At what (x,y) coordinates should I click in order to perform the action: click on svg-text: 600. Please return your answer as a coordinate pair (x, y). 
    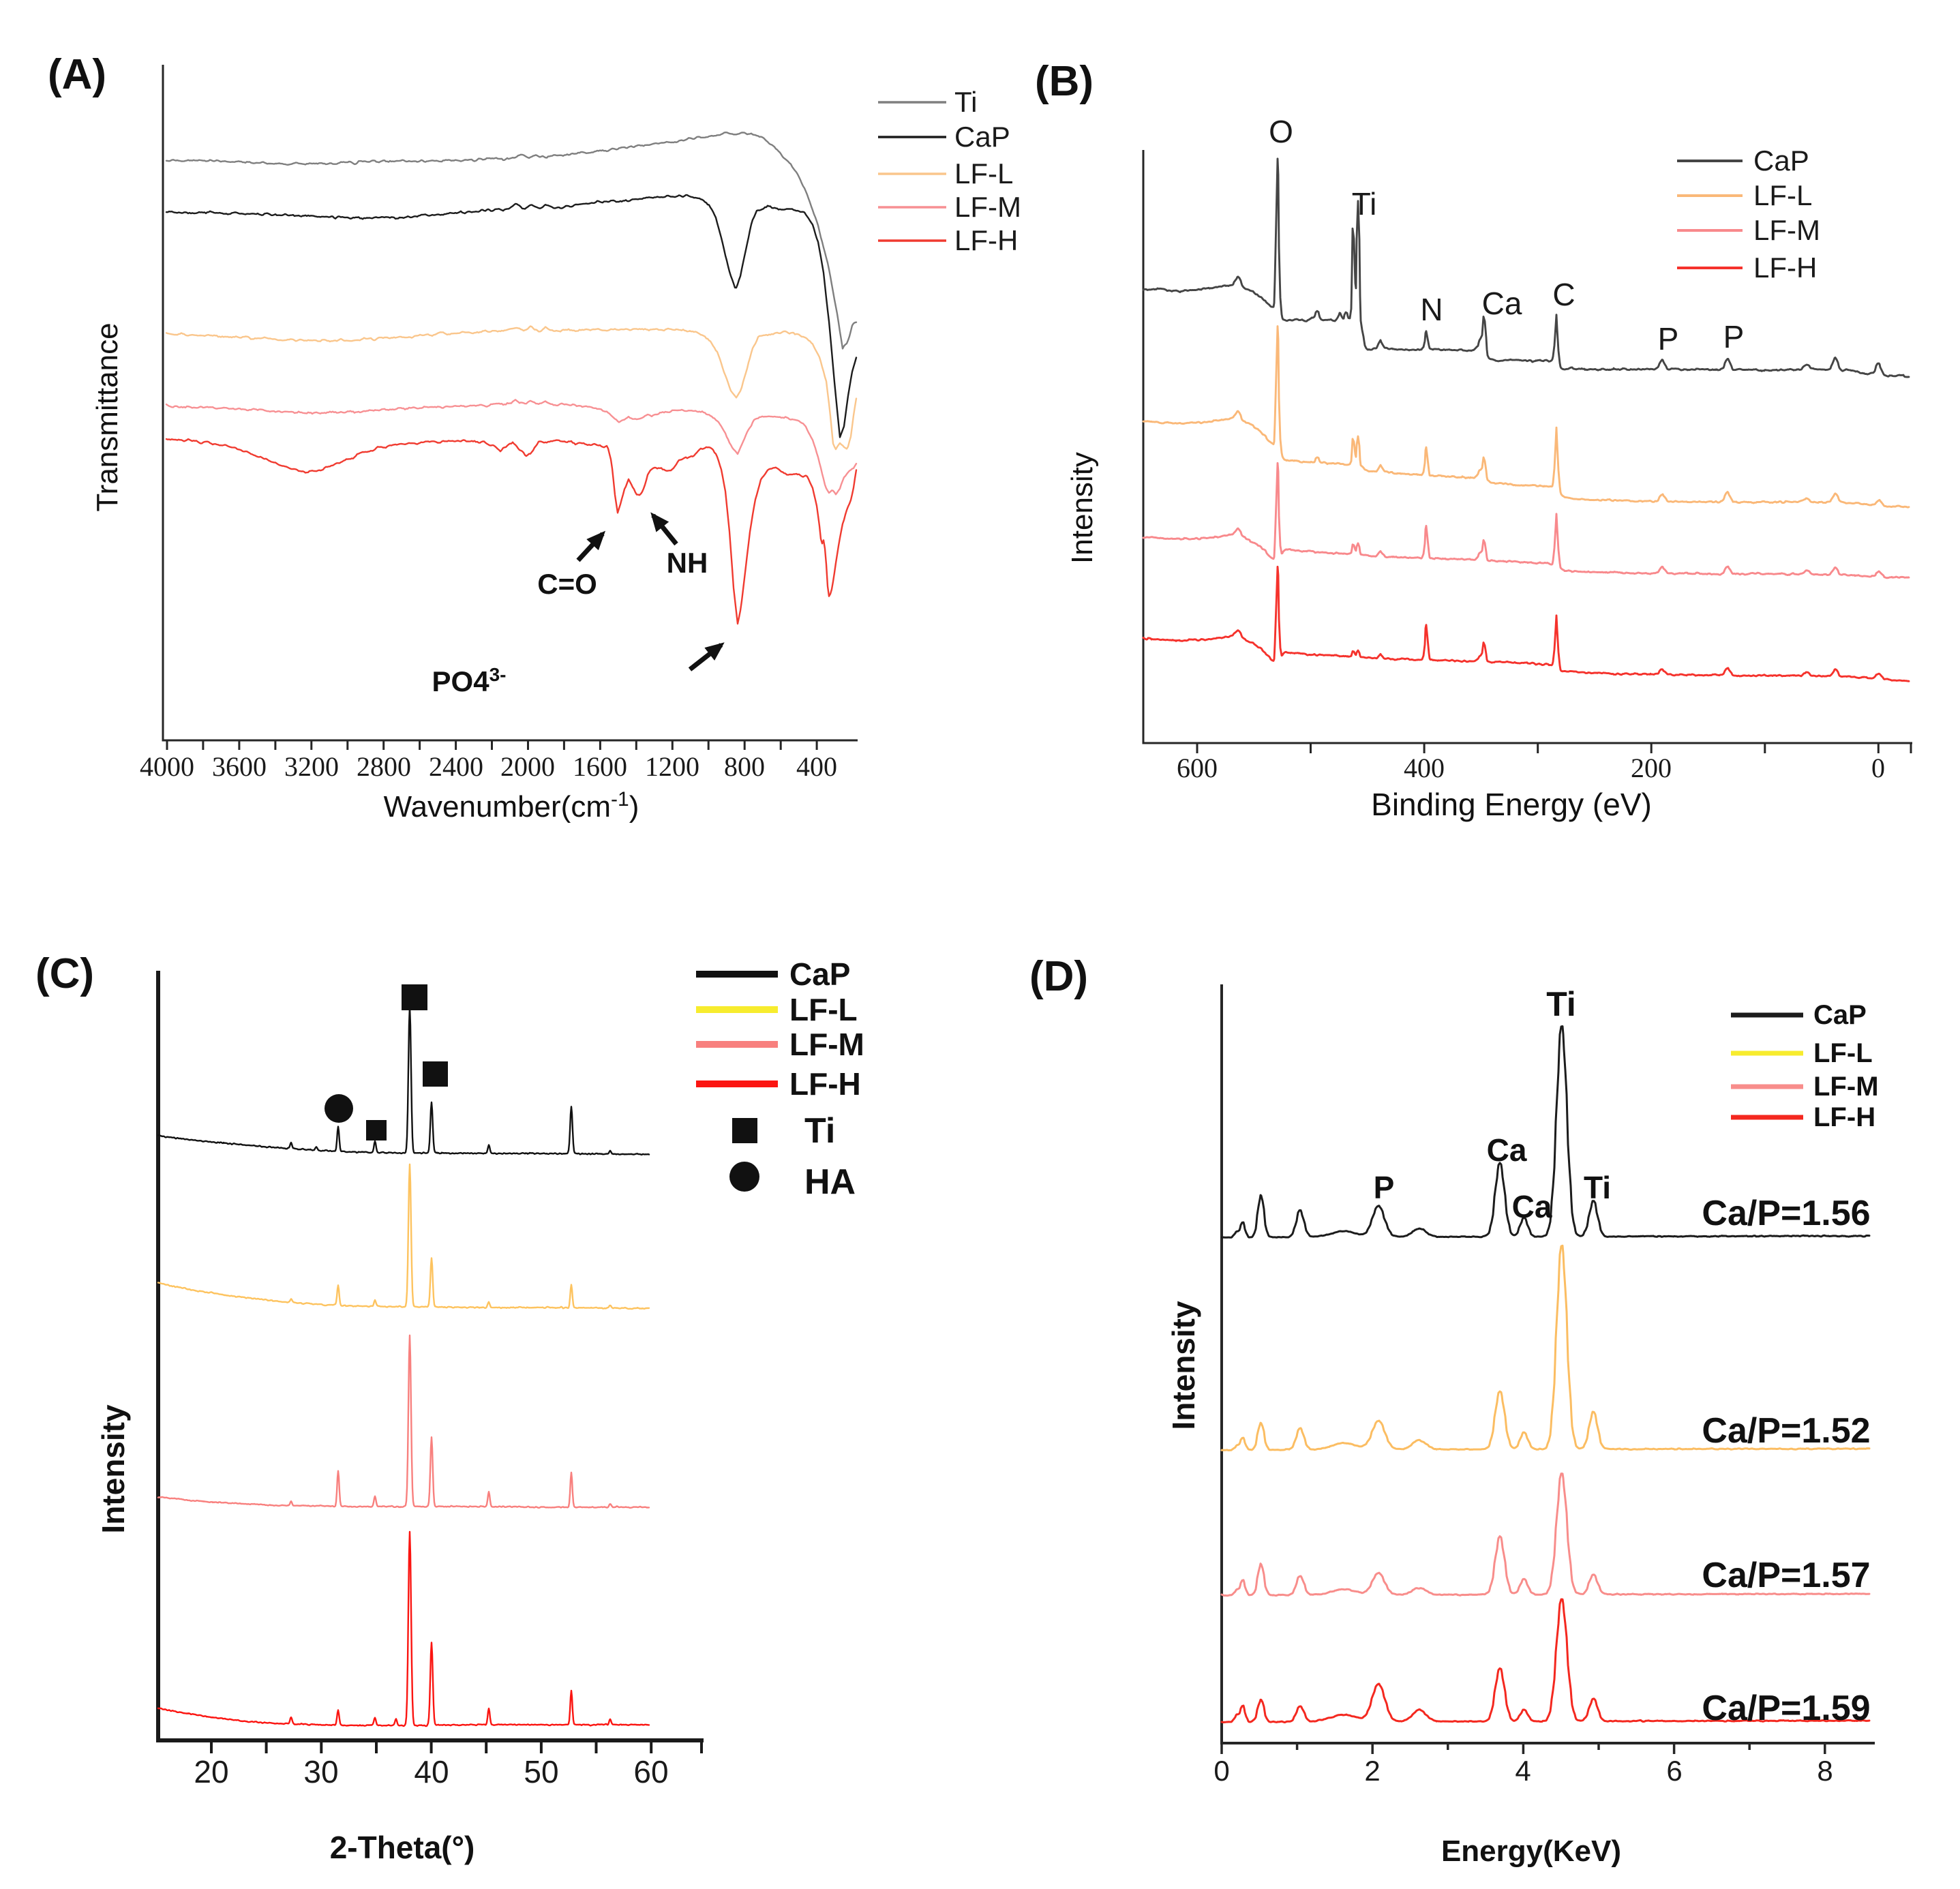
    Looking at the image, I should click on (1197, 768).